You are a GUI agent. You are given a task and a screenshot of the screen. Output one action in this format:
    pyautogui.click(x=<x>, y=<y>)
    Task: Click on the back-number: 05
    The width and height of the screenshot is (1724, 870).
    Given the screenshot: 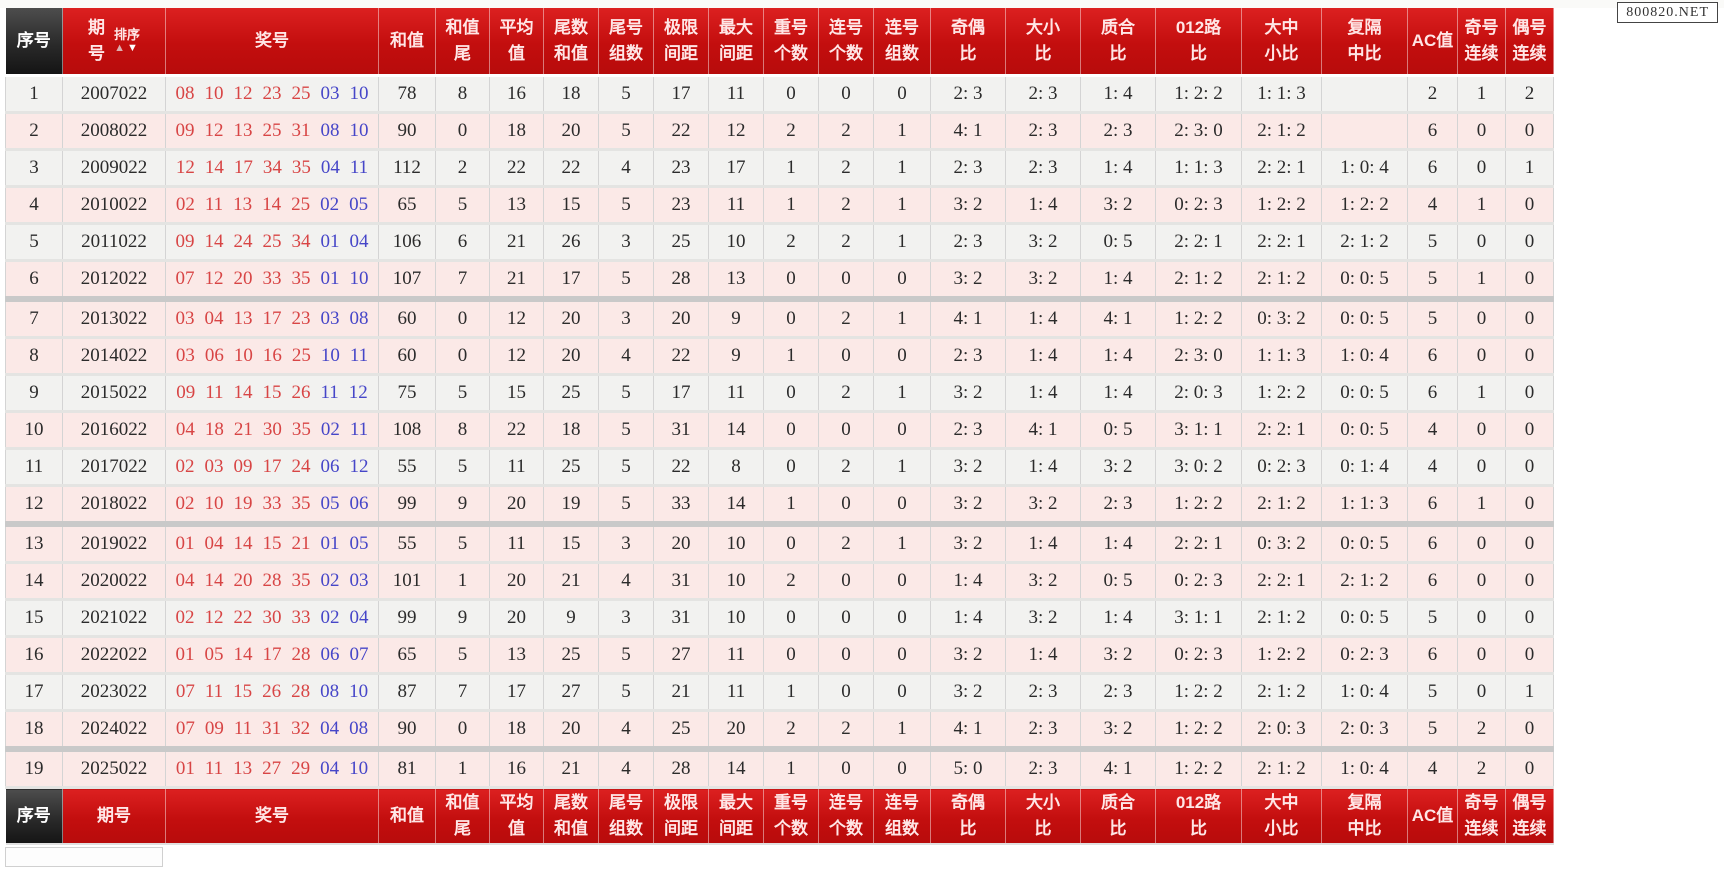 What is the action you would take?
    pyautogui.click(x=359, y=543)
    